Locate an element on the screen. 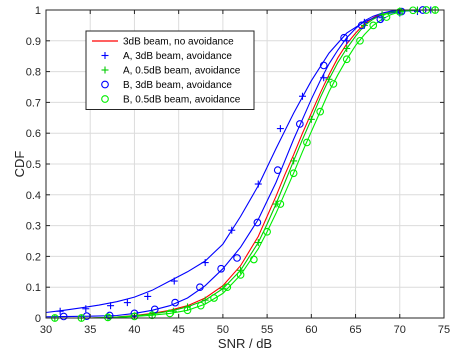 The height and width of the screenshot is (358, 457). y-tick-label: 0.4 is located at coordinates (33, 196).